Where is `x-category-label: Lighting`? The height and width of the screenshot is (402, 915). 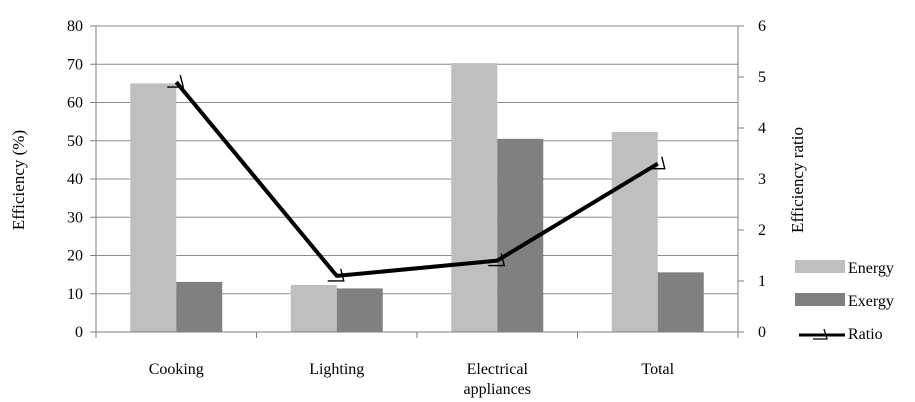
x-category-label: Lighting is located at coordinates (336, 369).